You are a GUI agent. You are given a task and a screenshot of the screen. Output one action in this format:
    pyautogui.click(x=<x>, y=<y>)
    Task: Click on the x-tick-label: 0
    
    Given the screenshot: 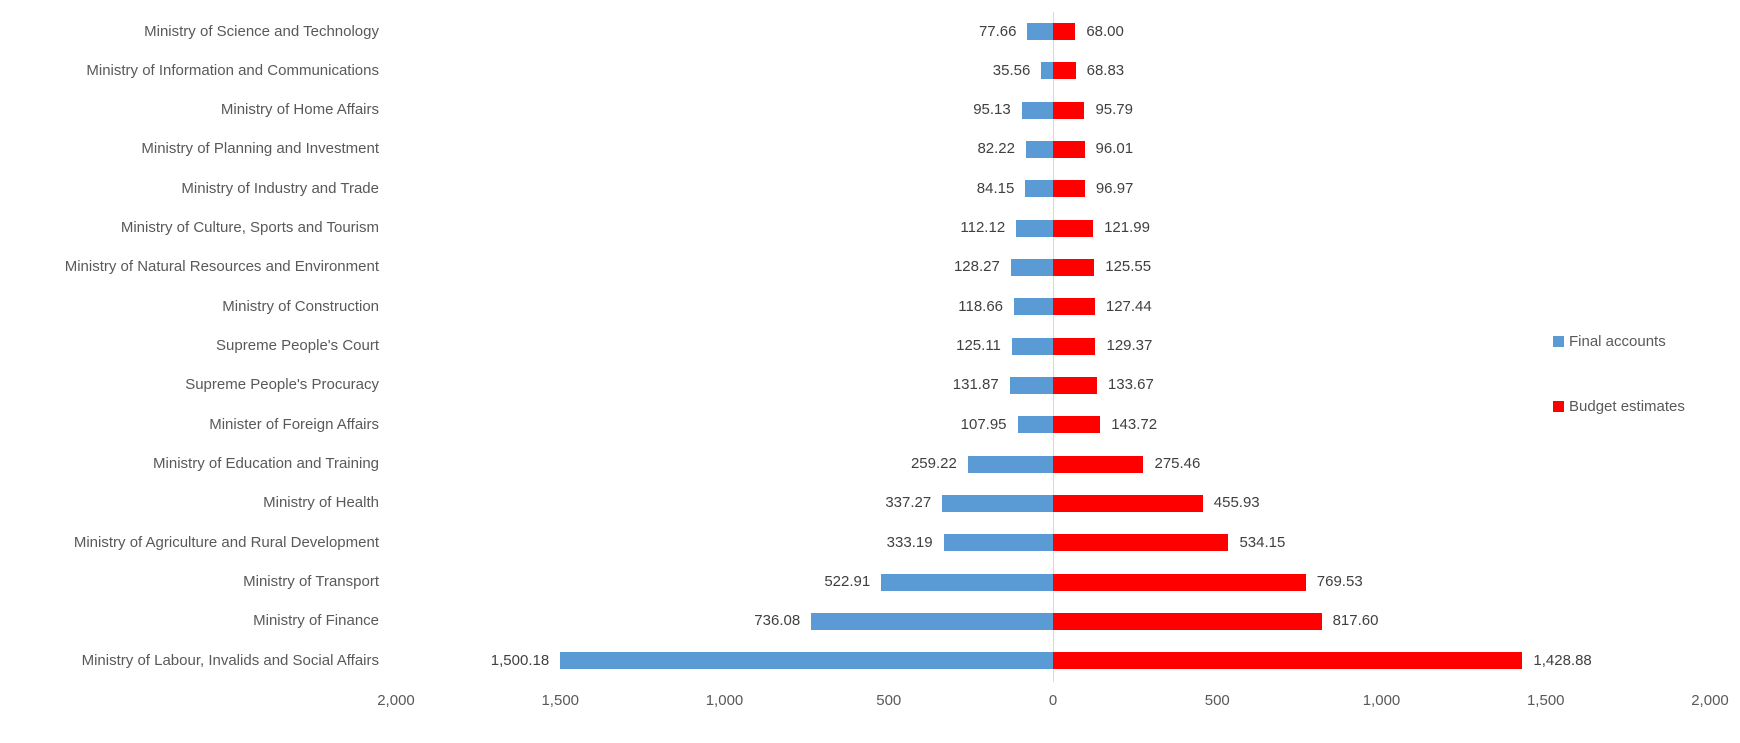 What is the action you would take?
    pyautogui.click(x=1053, y=700)
    